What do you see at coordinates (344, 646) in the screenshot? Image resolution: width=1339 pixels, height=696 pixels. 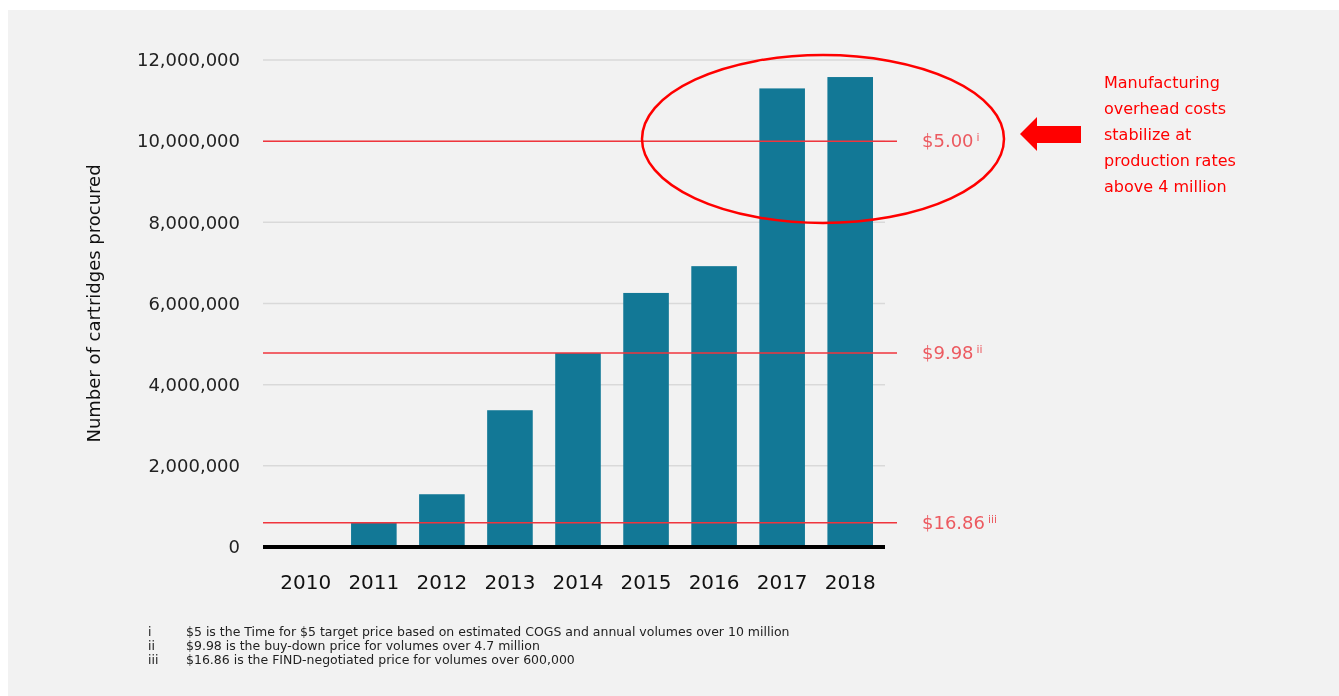 I see `text: ii $9.98 is the buy-down price for volumes over 4.7 million` at bounding box center [344, 646].